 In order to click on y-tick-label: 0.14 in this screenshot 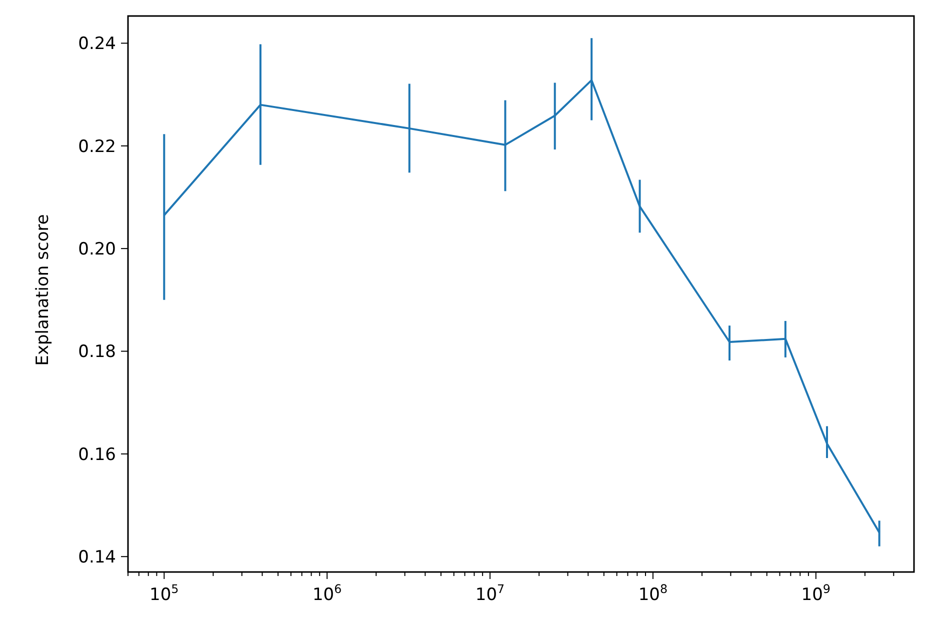, I will do `click(97, 558)`.